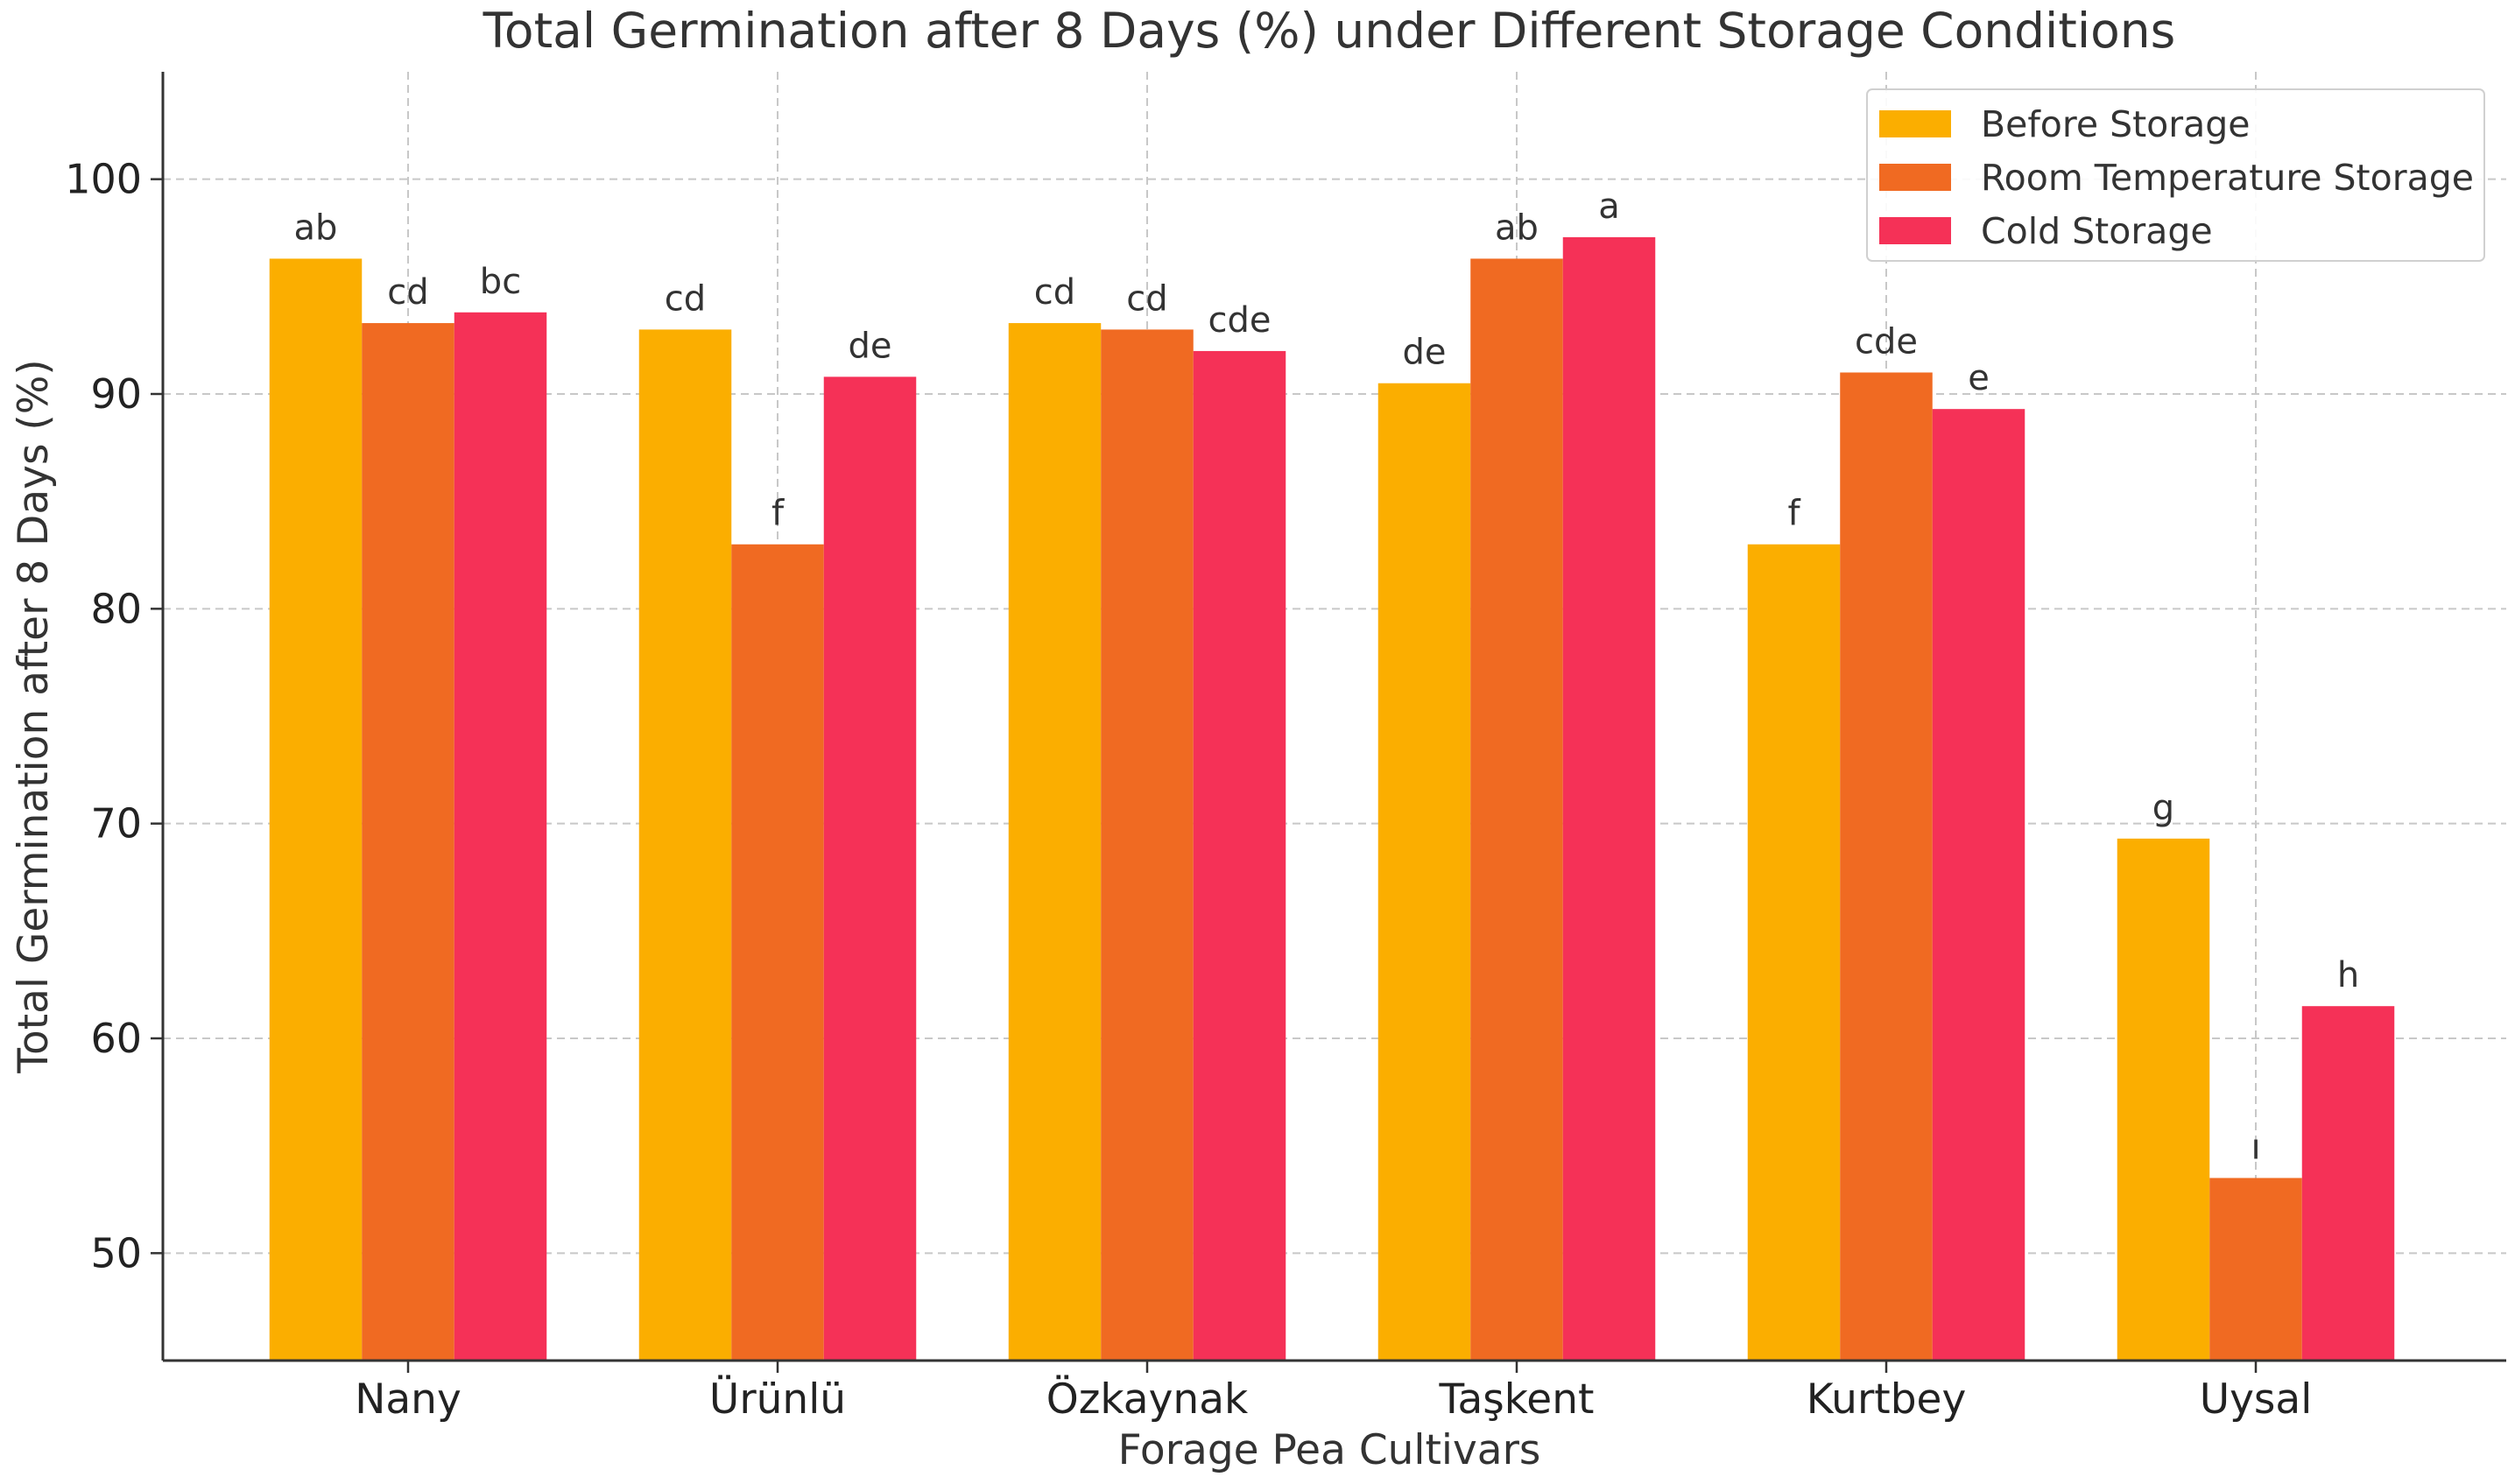 The image size is (2515, 1484). Describe the element at coordinates (34, 716) in the screenshot. I see `y-axis-title: Total Germination after 8 Days (%)` at that location.